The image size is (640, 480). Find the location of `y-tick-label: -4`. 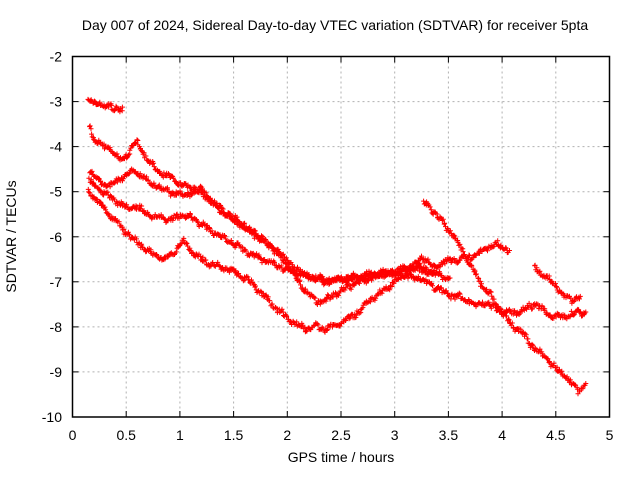

y-tick-label: -4 is located at coordinates (56, 147).